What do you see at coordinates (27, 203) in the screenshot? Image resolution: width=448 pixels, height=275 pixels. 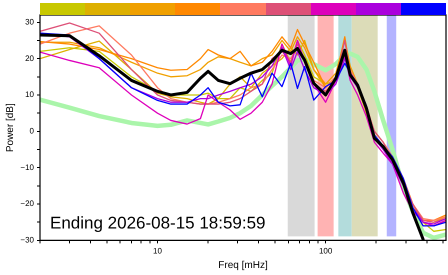 I see `y-tick-label: −20` at bounding box center [27, 203].